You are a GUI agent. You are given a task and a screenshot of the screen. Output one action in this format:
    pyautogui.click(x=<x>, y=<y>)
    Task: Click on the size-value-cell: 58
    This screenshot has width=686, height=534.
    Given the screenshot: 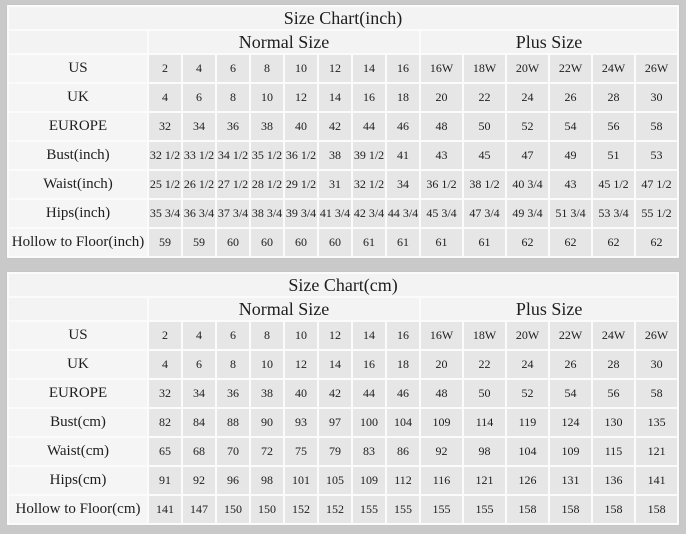 What is the action you would take?
    pyautogui.click(x=657, y=393)
    